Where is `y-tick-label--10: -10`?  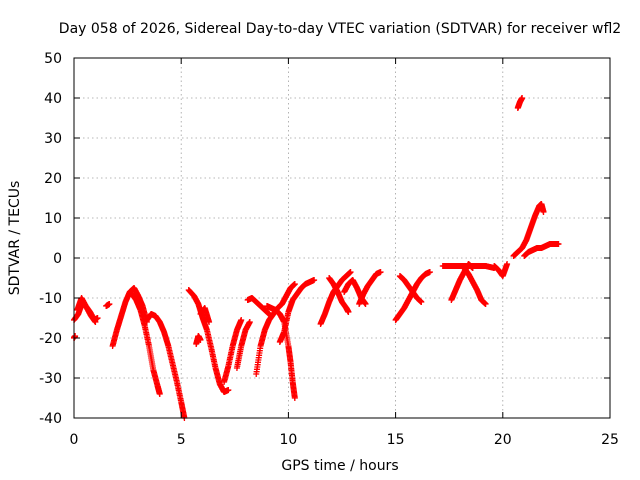 y-tick-label--10: -10 is located at coordinates (50, 299).